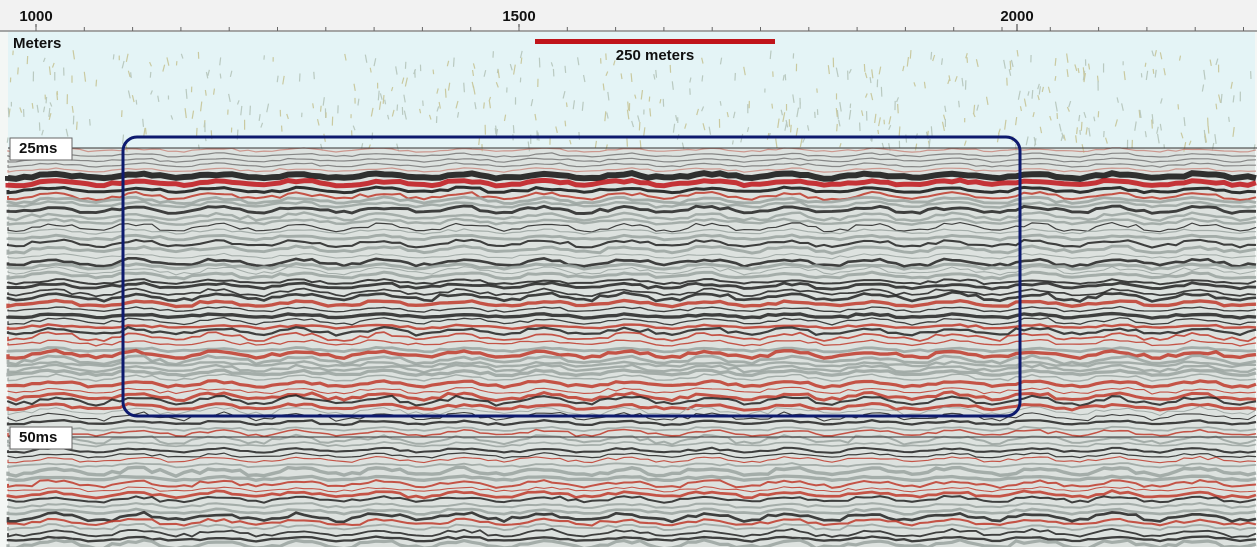 The image size is (1257, 547). I want to click on axis-bar, so click(628, 15).